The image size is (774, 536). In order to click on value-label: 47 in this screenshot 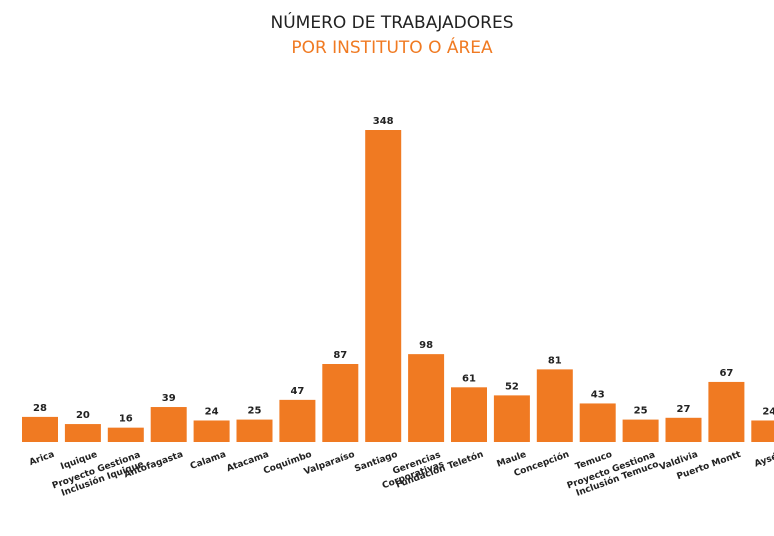, I will do `click(297, 391)`.